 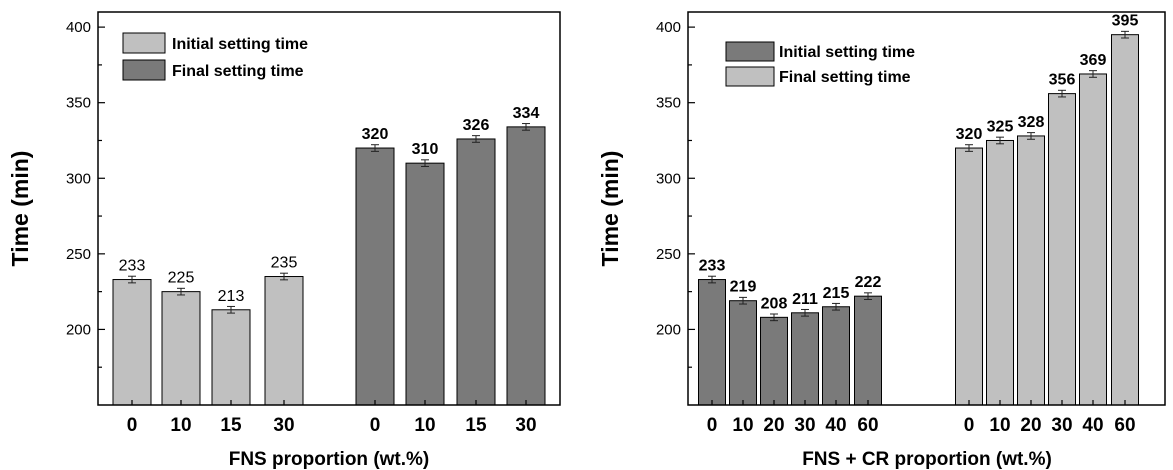 What do you see at coordinates (805, 299) in the screenshot?
I see `data-label: 211` at bounding box center [805, 299].